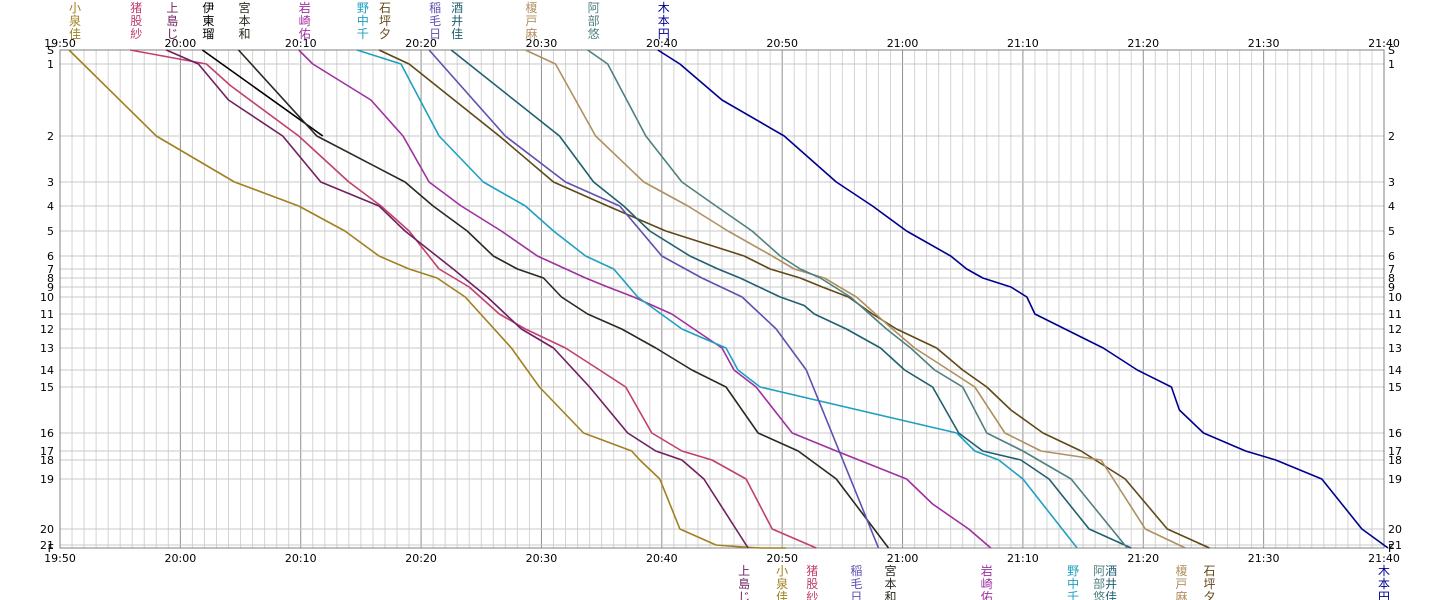  Describe the element at coordinates (245, 20) in the screenshot. I see `runner-label-top: 宮本和` at that location.